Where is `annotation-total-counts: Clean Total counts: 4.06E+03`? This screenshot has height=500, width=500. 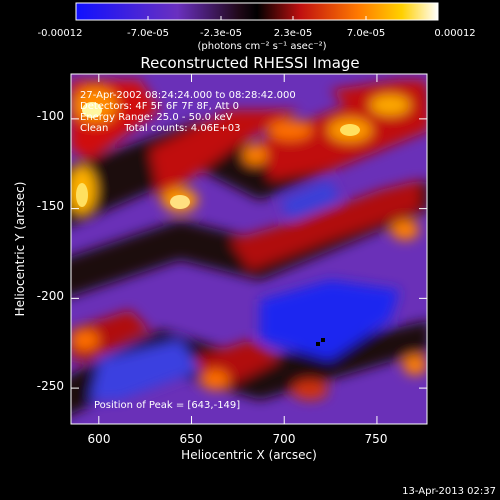 annotation-total-counts: Clean Total counts: 4.06E+03 is located at coordinates (160, 128).